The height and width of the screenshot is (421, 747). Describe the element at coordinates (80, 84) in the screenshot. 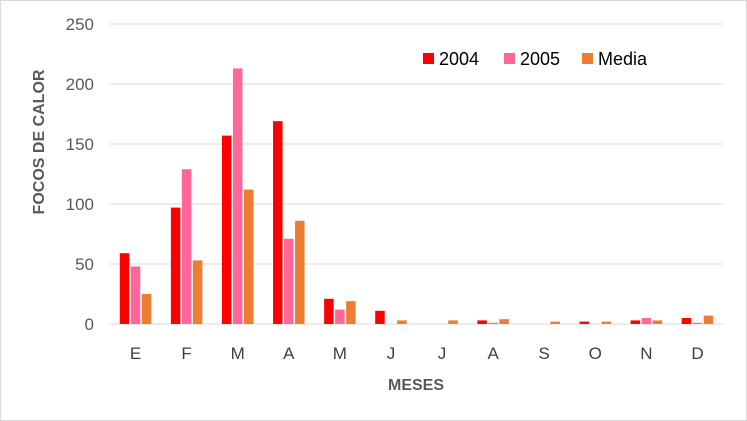

I see `y-tick-label: 200` at that location.